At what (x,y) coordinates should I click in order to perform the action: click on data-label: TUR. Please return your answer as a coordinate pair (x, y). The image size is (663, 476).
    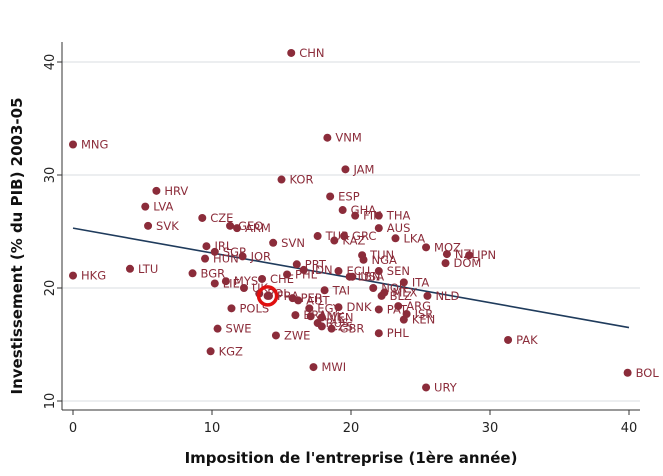
    Looking at the image, I should click on (337, 236).